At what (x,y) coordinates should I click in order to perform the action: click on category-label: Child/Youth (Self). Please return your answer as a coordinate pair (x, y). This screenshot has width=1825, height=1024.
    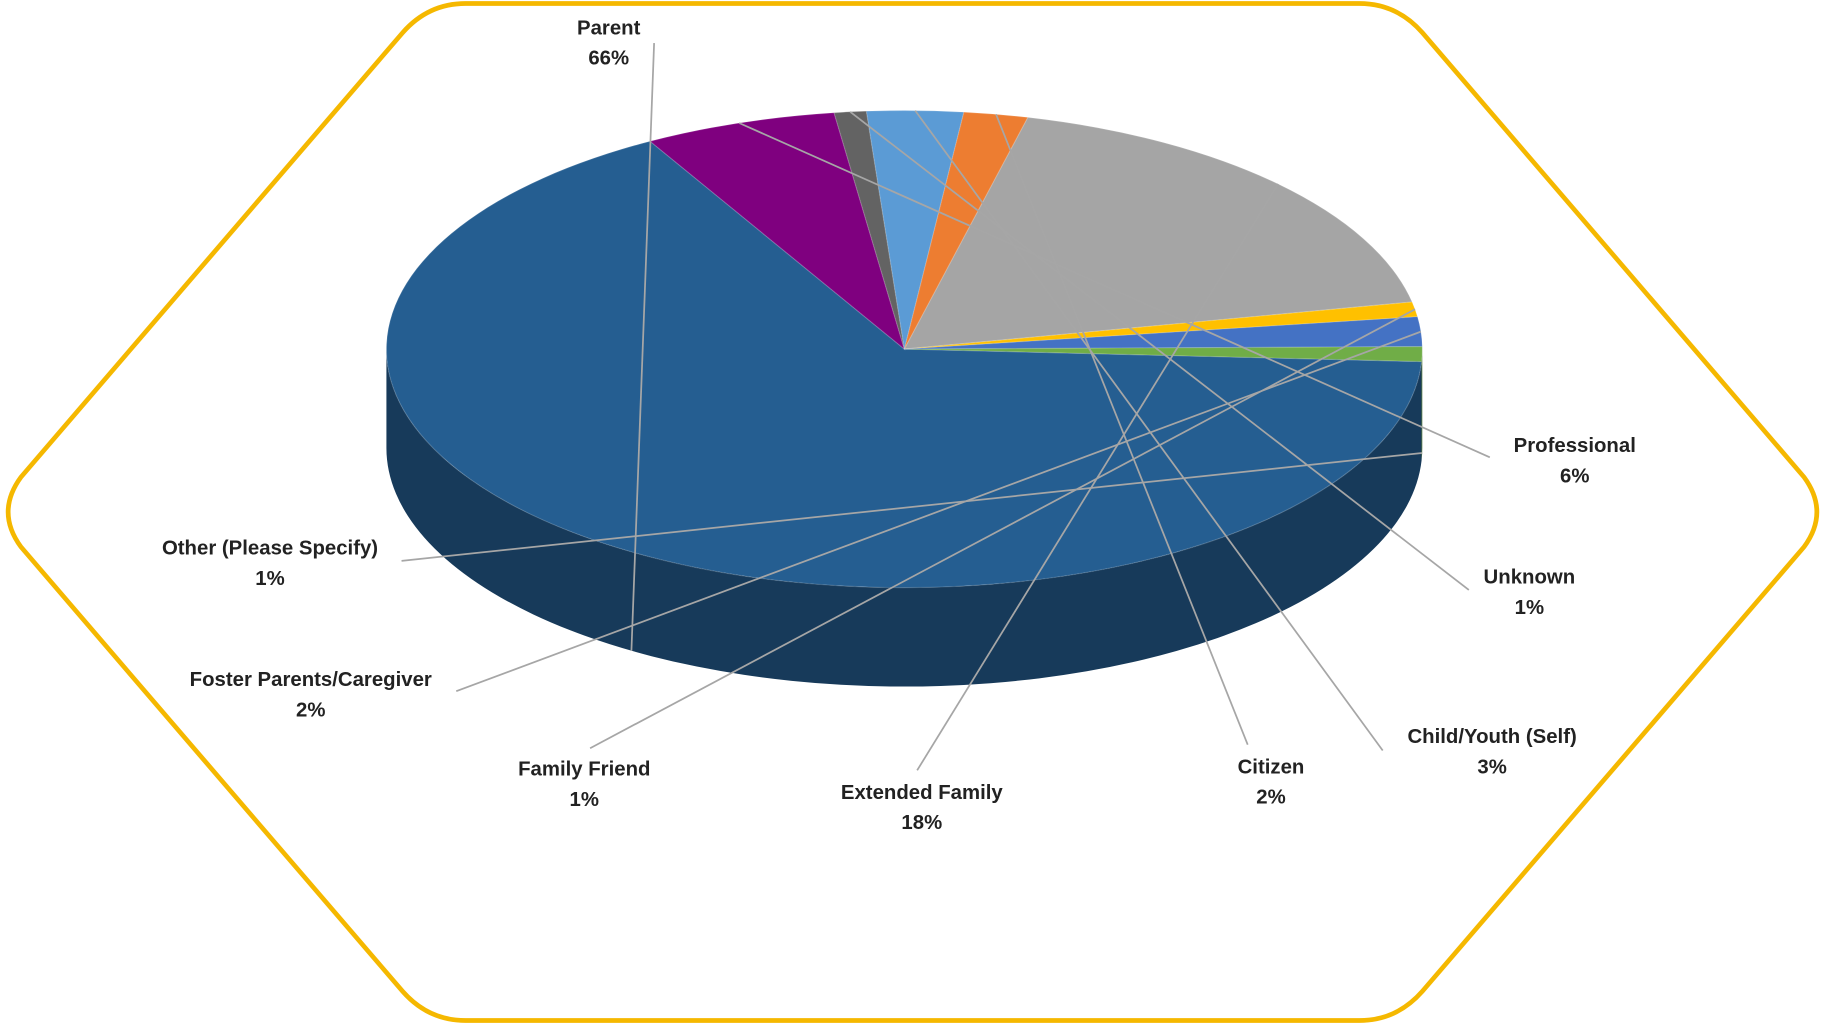
    Looking at the image, I should click on (1491, 737).